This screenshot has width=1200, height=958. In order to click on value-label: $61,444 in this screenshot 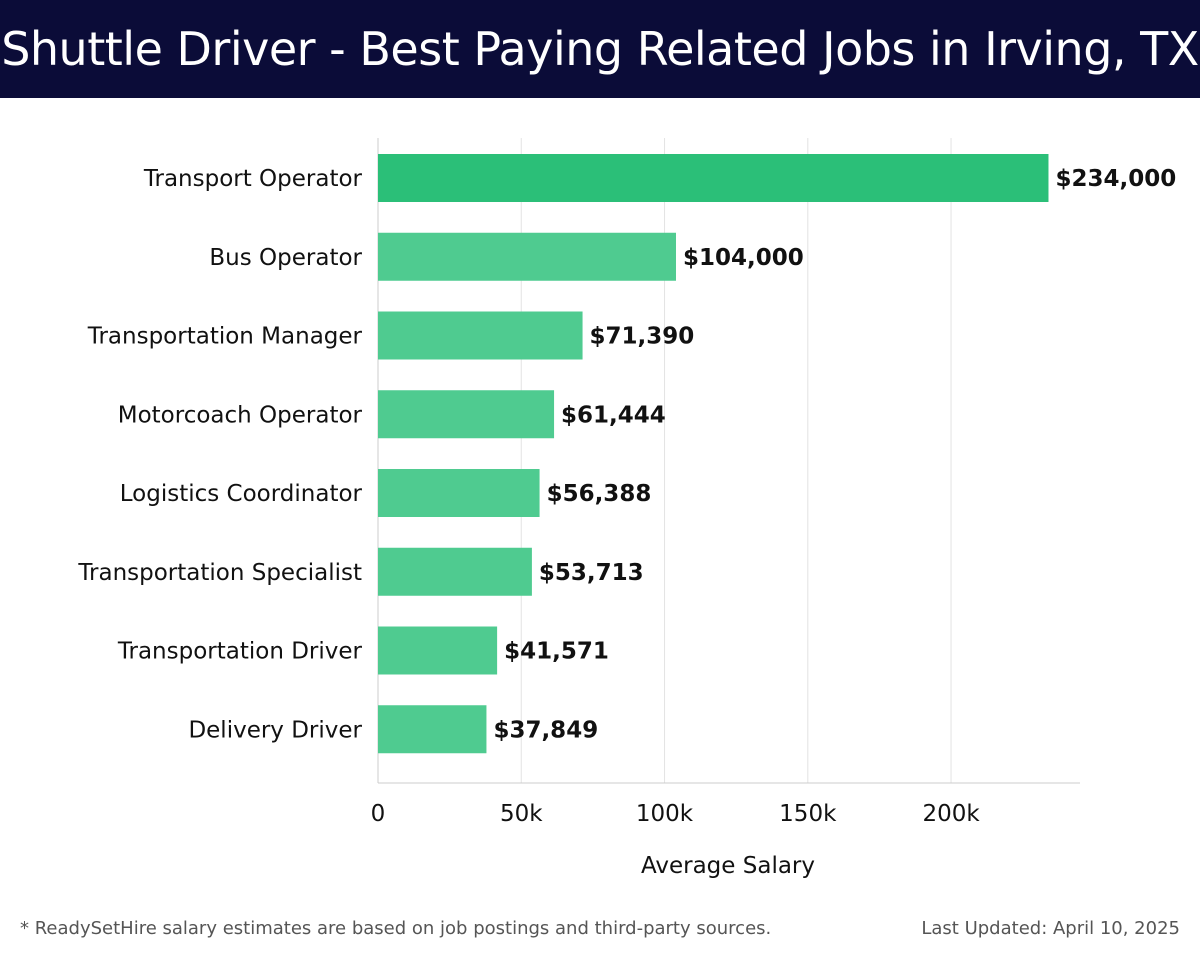, I will do `click(613, 415)`.